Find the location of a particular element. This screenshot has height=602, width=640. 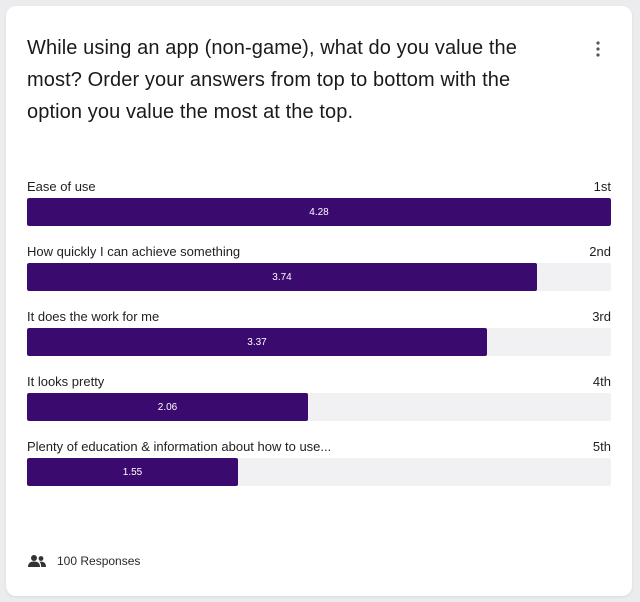

rank-row-label: How quickly I can achieve something is located at coordinates (134, 251).